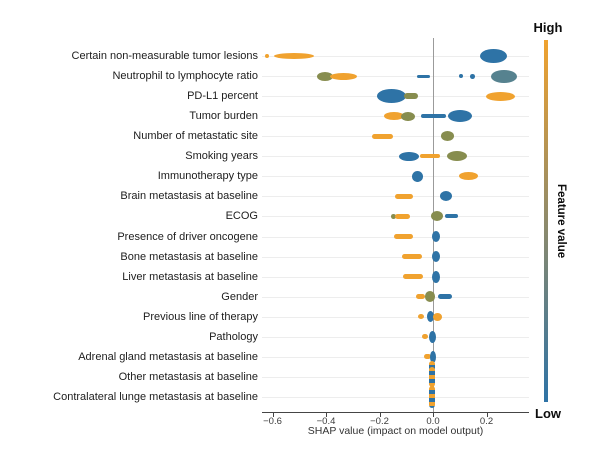  Describe the element at coordinates (379, 421) in the screenshot. I see `x-tick-label: −0.2` at that location.